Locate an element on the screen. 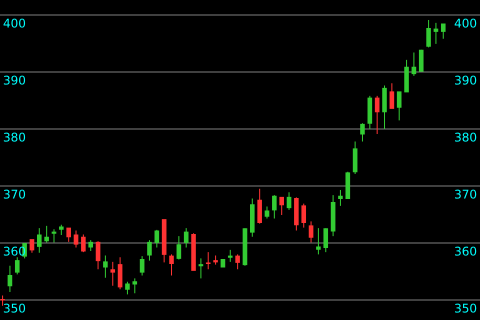 The image size is (480, 320). y-tick-label: 350 is located at coordinates (14, 309).